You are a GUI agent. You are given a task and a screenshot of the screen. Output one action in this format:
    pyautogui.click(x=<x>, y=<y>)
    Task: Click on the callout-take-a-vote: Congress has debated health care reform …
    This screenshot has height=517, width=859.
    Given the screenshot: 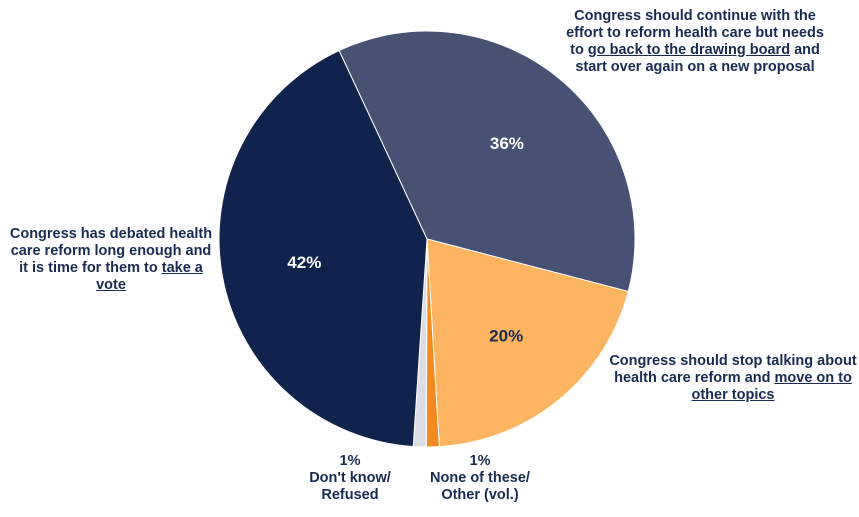 What is the action you would take?
    pyautogui.click(x=111, y=260)
    